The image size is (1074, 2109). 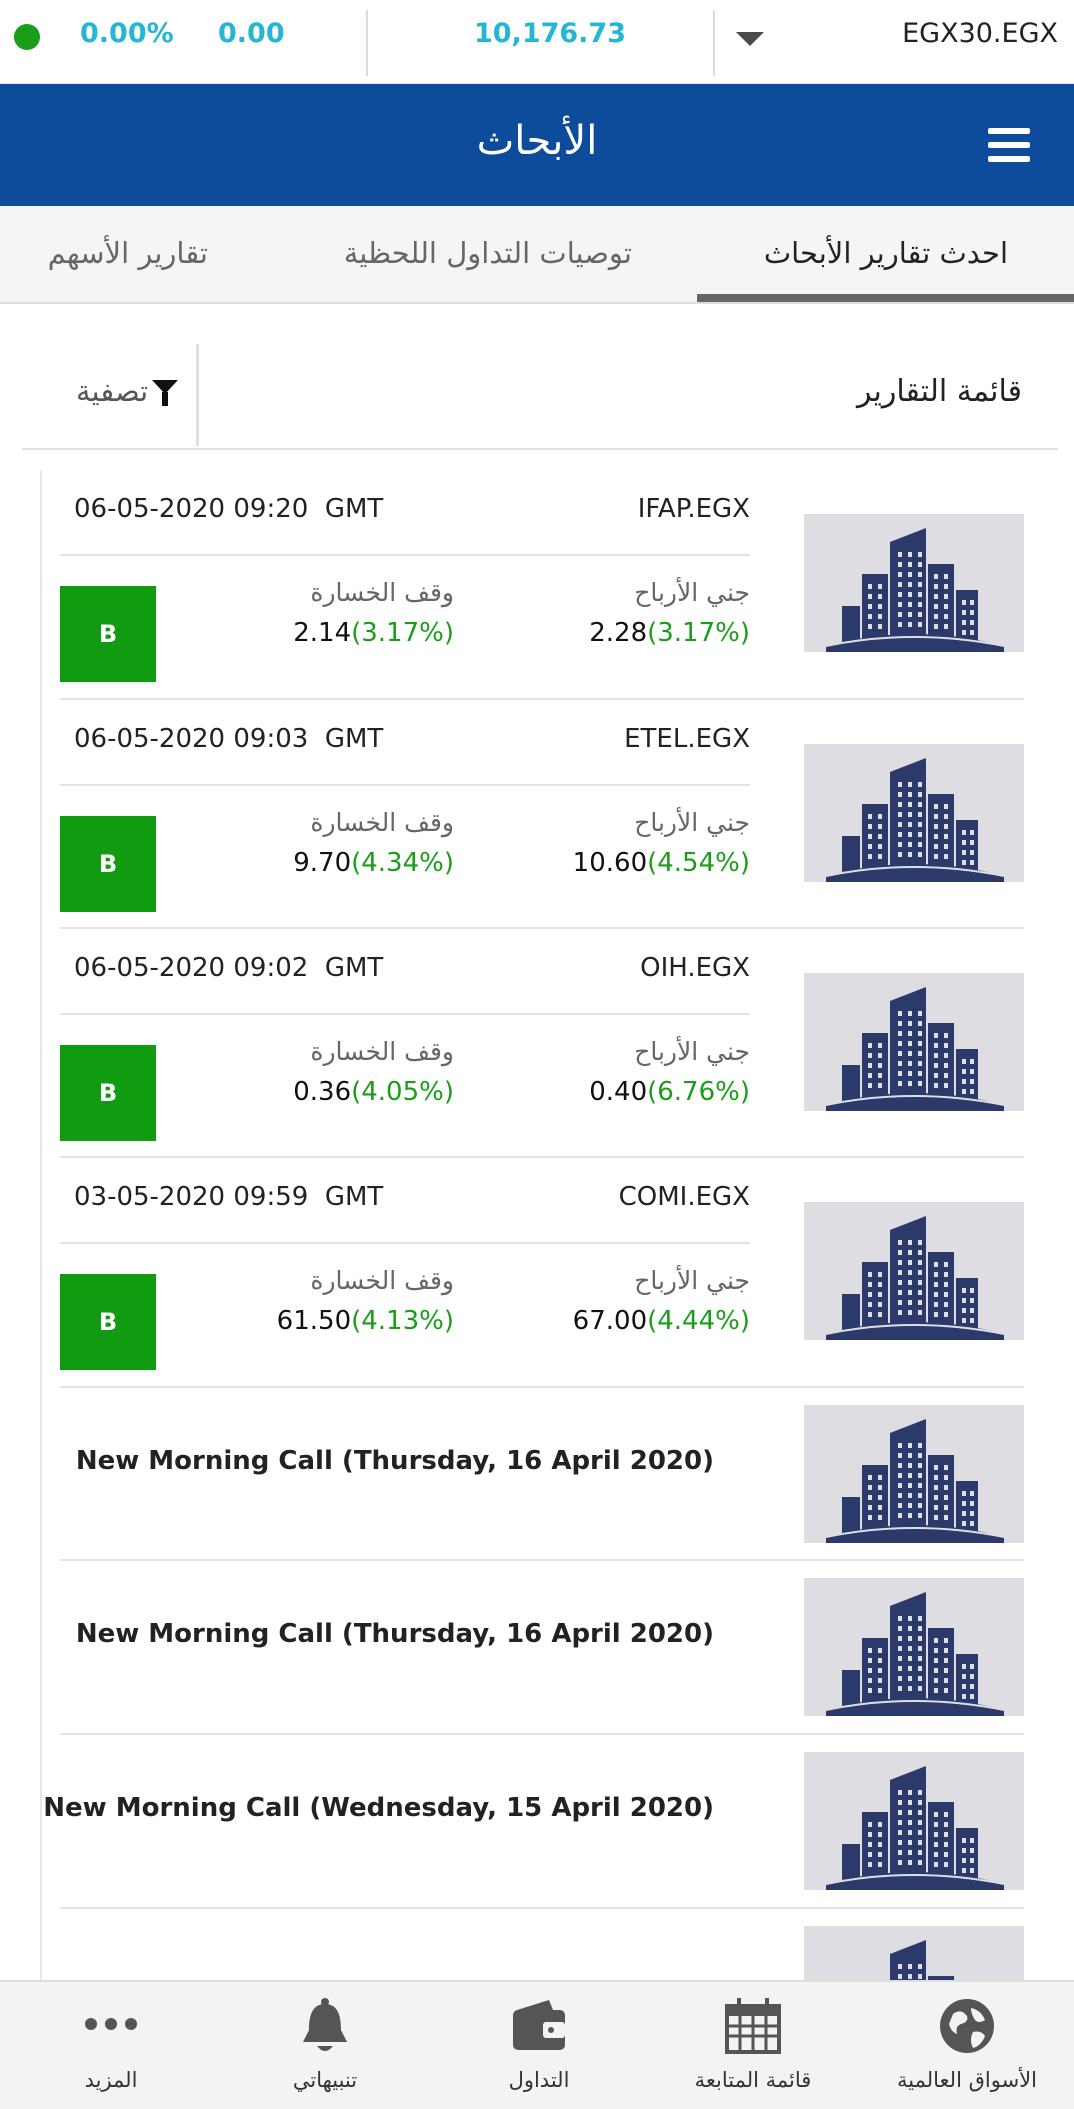 What do you see at coordinates (669, 633) in the screenshot?
I see `take-profit-value: 2.28(3.17%)` at bounding box center [669, 633].